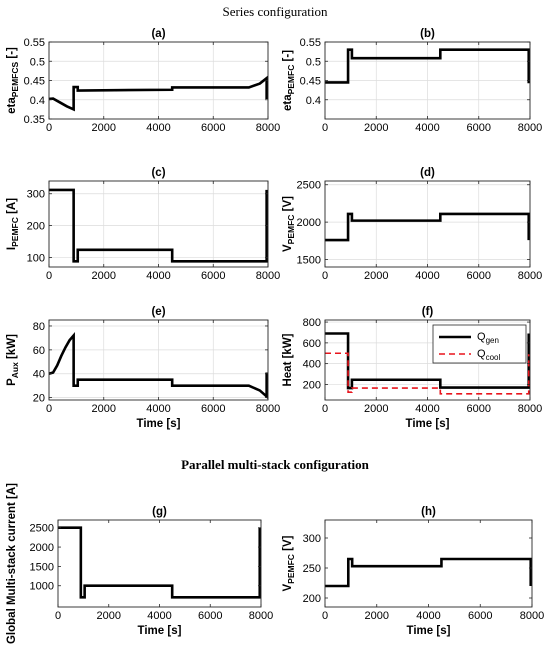 The width and height of the screenshot is (550, 658). I want to click on series-configuration-title: Series configuration, so click(275, 11).